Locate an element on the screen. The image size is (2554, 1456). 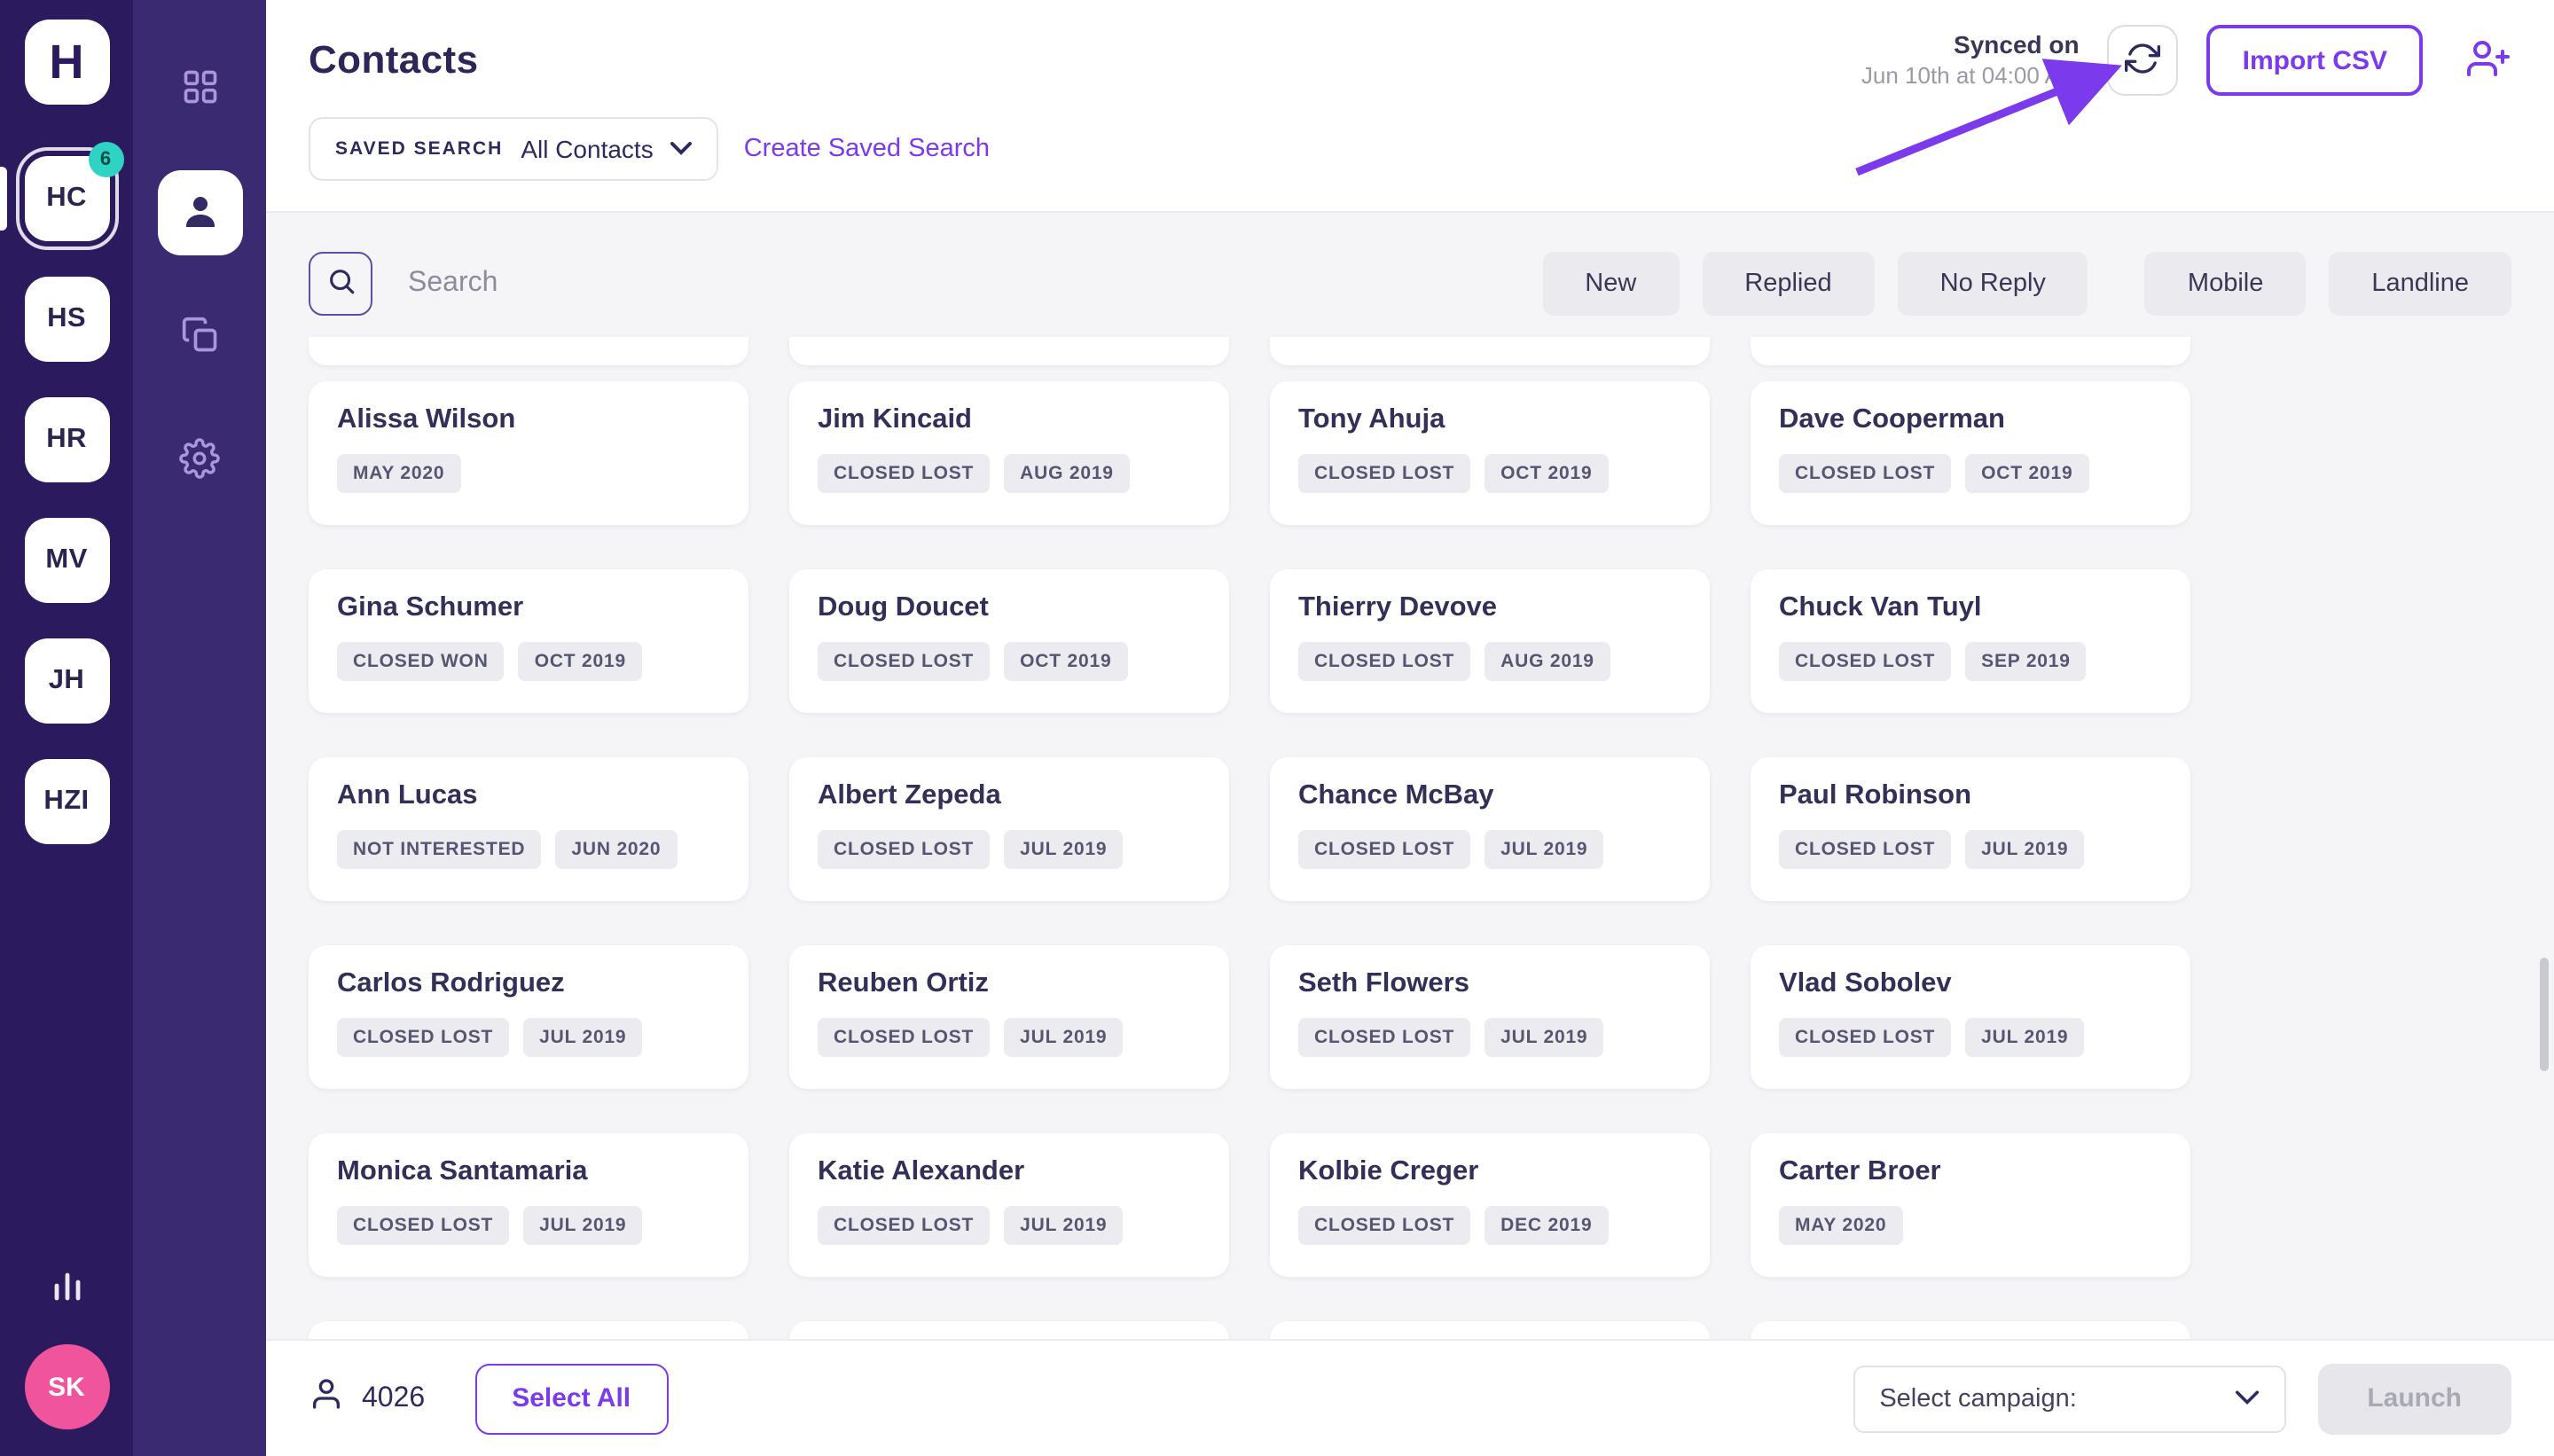
filter-landline: Landline is located at coordinates (2420, 284).